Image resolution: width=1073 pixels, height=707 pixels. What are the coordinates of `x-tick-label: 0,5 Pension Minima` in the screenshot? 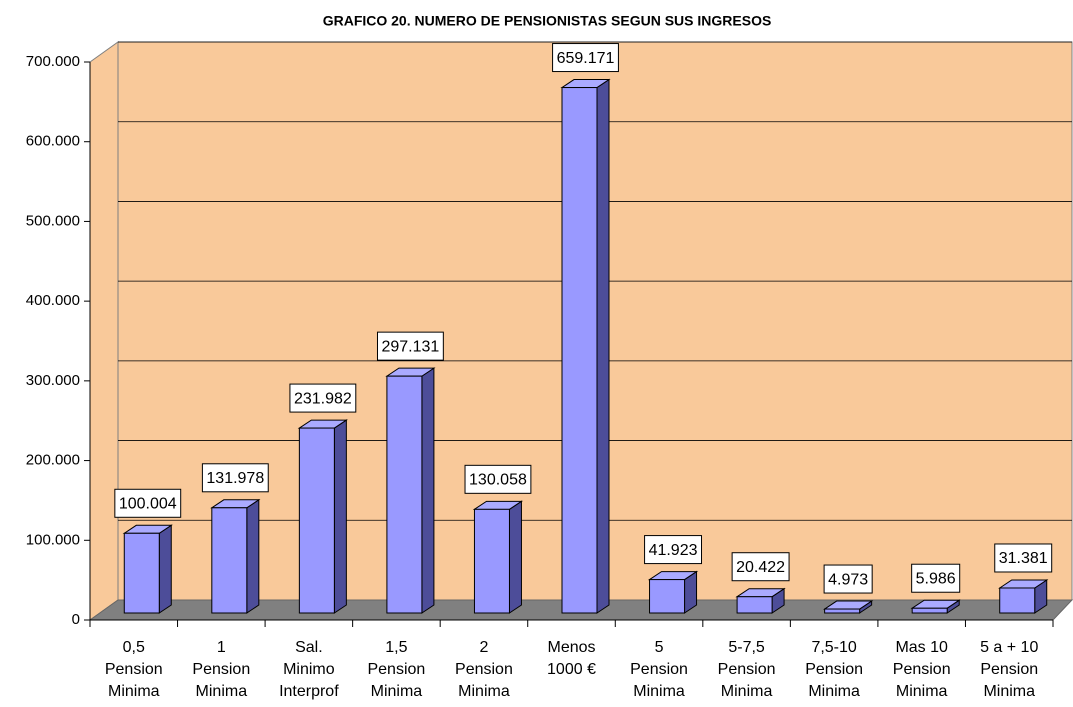 It's located at (134, 669).